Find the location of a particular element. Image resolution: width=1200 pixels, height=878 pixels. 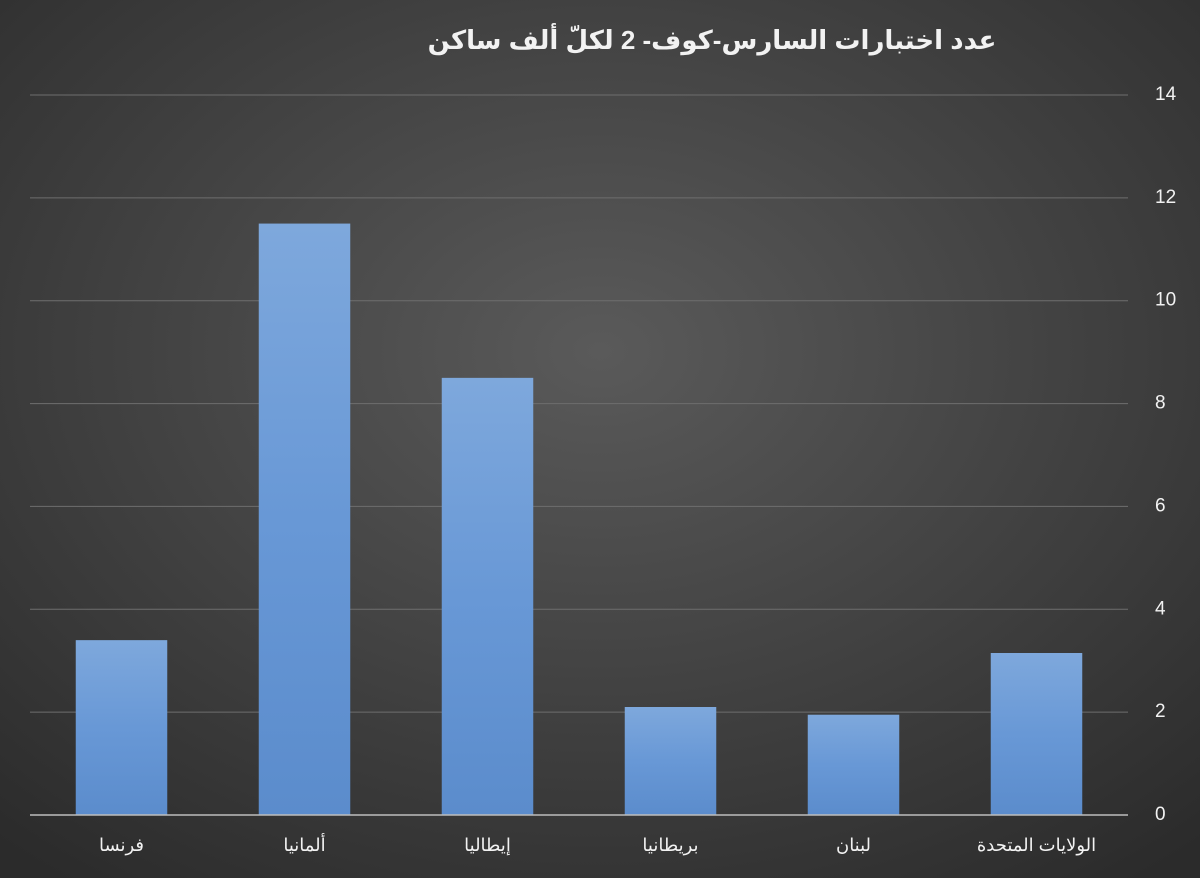

chart-title: عدد اختبارات السارس-كوف- 2 لكلّ ألف ساكن is located at coordinates (712, 39).